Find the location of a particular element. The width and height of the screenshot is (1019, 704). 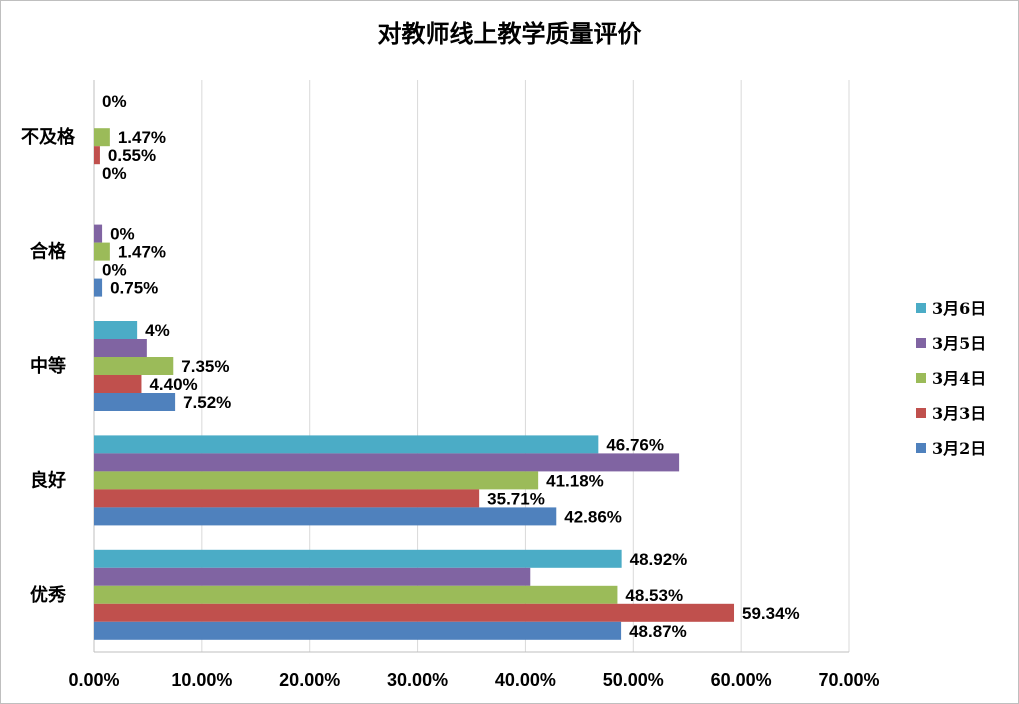

x-tick-label: 40.00% is located at coordinates (525, 680).